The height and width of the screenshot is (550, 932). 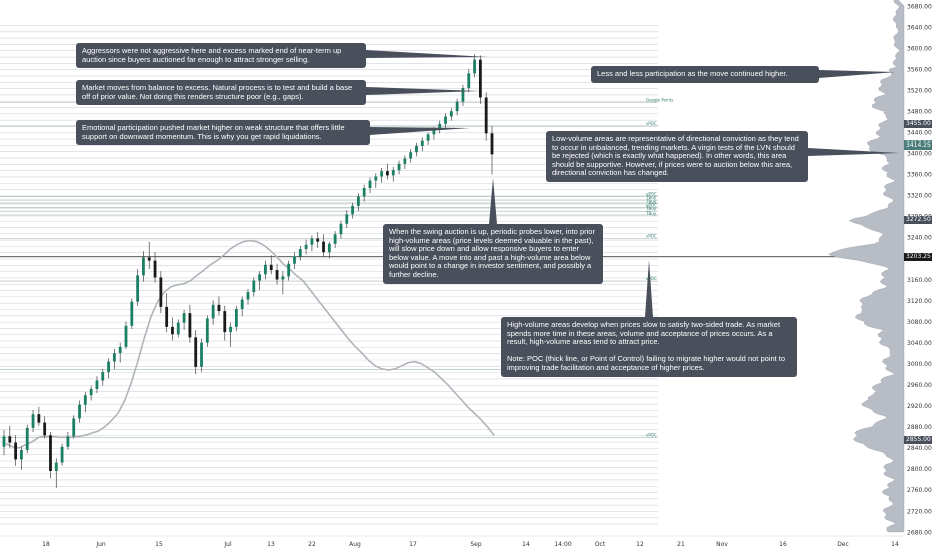 What do you see at coordinates (100, 544) in the screenshot?
I see `x-tick-label: Jun` at bounding box center [100, 544].